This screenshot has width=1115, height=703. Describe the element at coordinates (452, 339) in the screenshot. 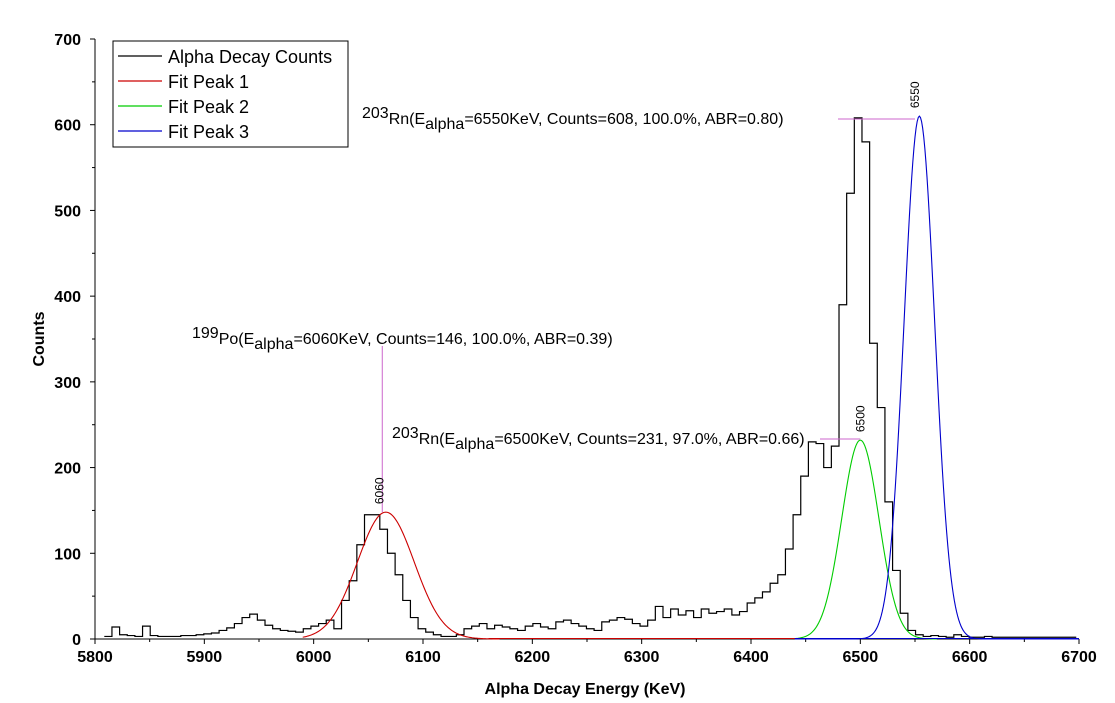

I see `annotation-po199-rest: =6060KeV, Counts=146, 100.0%, ABR=0.39)` at that location.